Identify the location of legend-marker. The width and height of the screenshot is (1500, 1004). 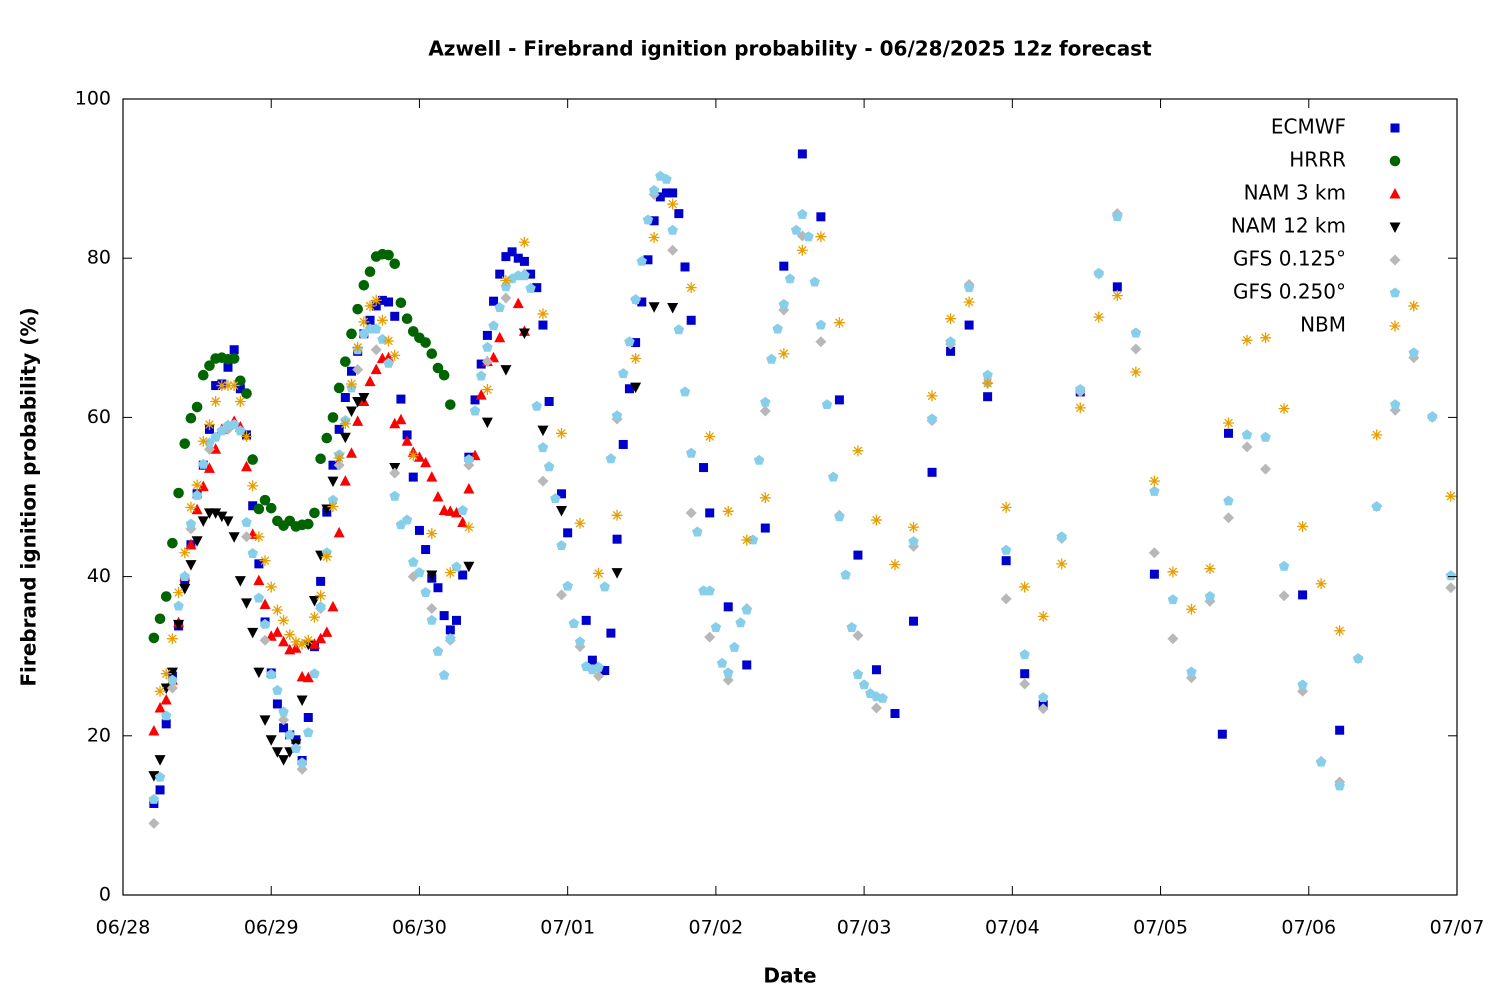
(1395, 193).